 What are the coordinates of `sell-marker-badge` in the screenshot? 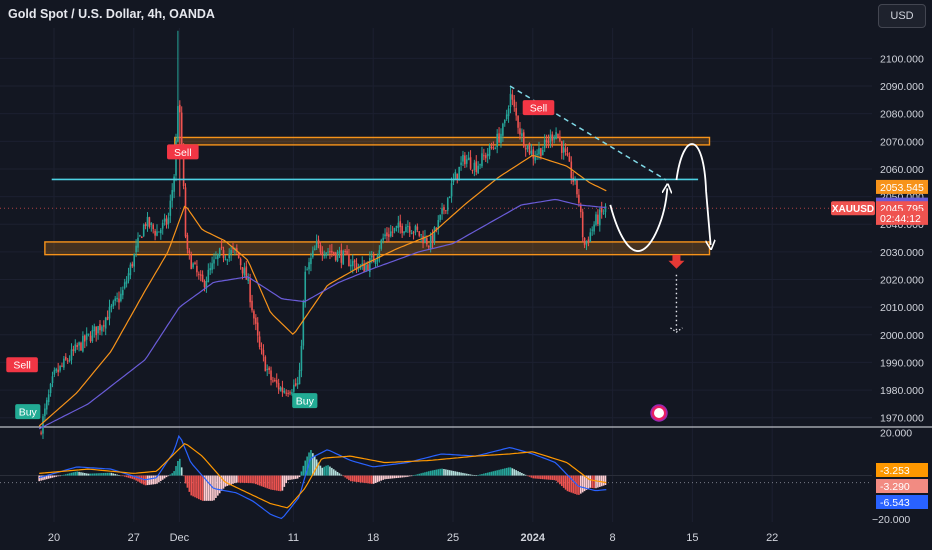 It's located at (183, 152).